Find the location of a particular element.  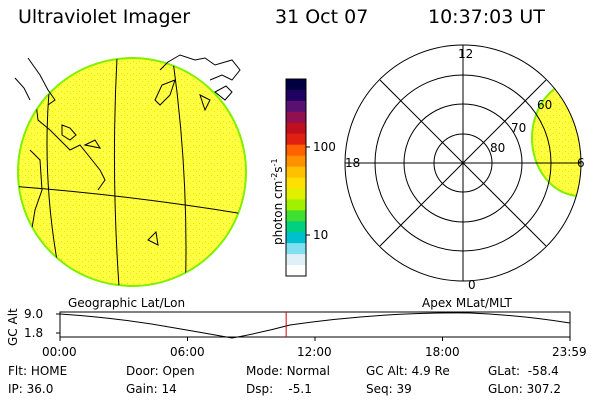

orbit-plot is located at coordinates (313, 326).